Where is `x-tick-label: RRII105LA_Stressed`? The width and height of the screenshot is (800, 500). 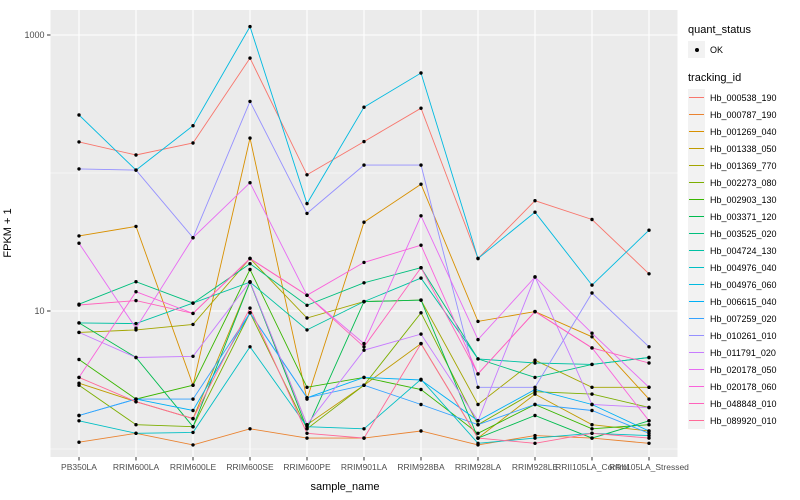
x-tick-label: RRII105LA_Stressed is located at coordinates (649, 467).